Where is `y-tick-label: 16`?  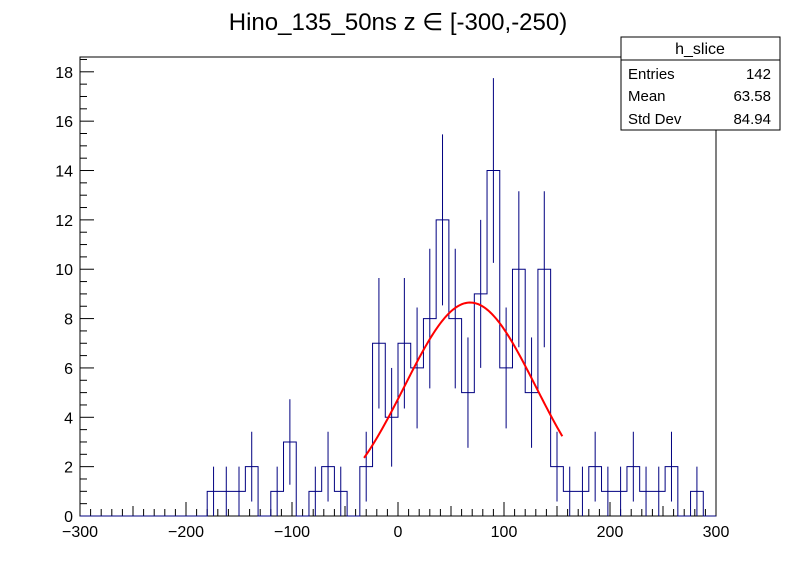 y-tick-label: 16 is located at coordinates (64, 122).